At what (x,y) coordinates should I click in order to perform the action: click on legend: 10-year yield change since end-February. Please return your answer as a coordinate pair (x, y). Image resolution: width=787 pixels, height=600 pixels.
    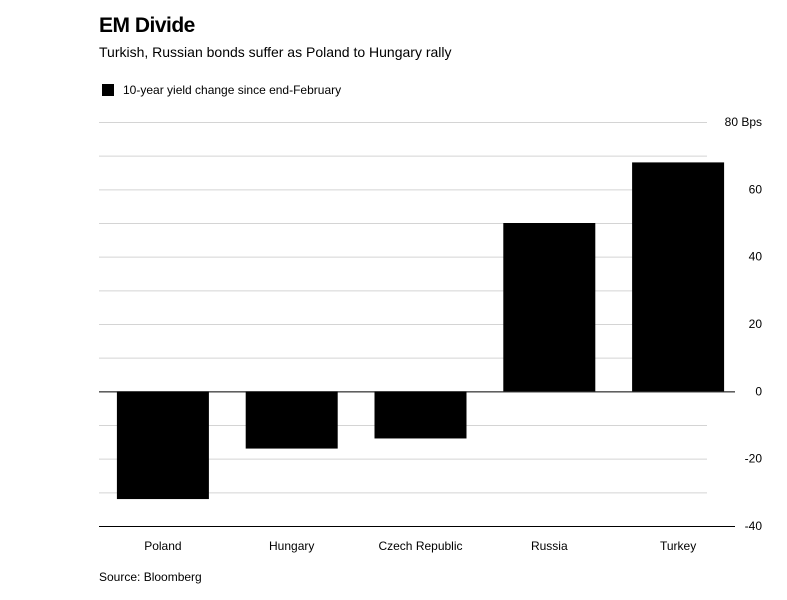
    Looking at the image, I should click on (221, 90).